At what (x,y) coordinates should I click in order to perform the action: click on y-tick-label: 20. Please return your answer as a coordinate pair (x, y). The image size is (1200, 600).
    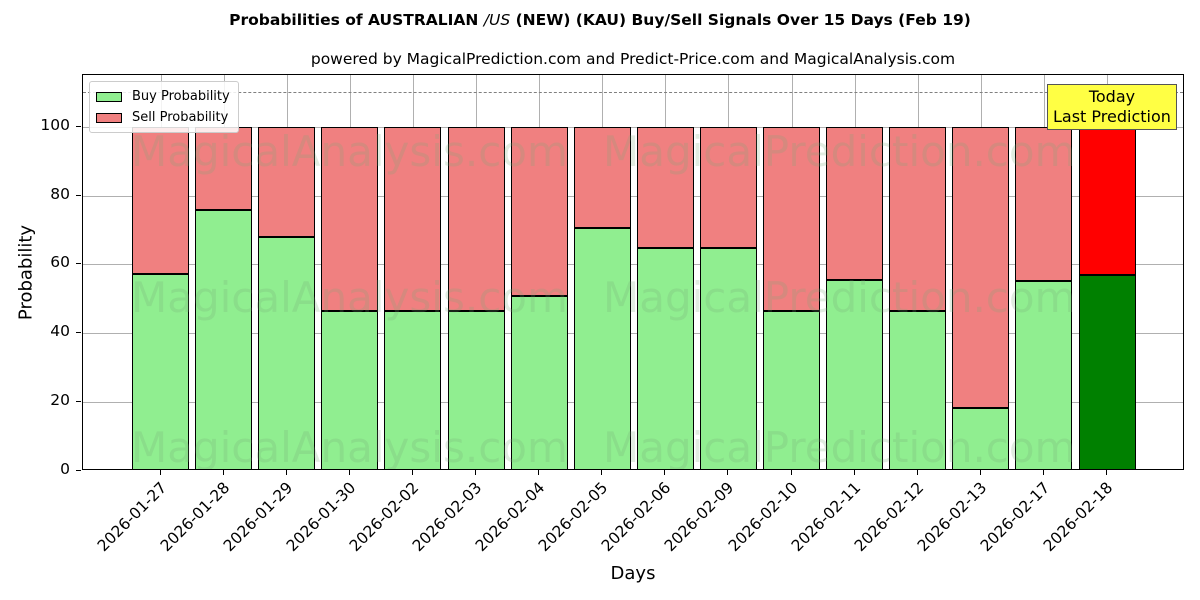
    Looking at the image, I should click on (60, 400).